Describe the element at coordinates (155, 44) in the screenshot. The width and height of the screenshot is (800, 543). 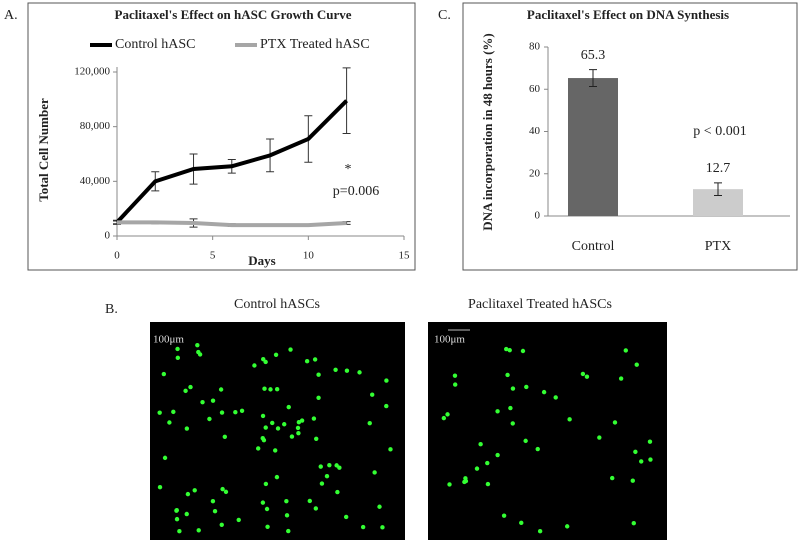
I see `legend-label: Control hASC` at that location.